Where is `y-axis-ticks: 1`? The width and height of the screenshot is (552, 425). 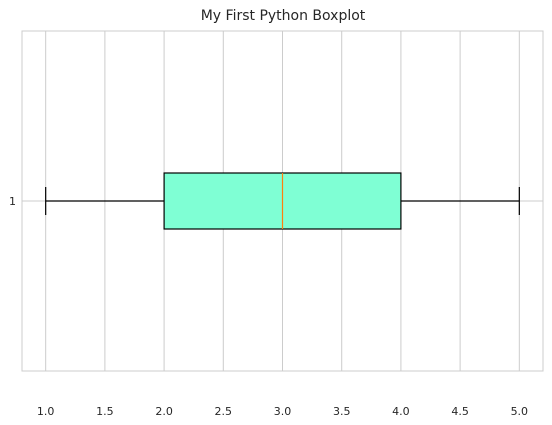 y-axis-ticks: 1 is located at coordinates (12, 201).